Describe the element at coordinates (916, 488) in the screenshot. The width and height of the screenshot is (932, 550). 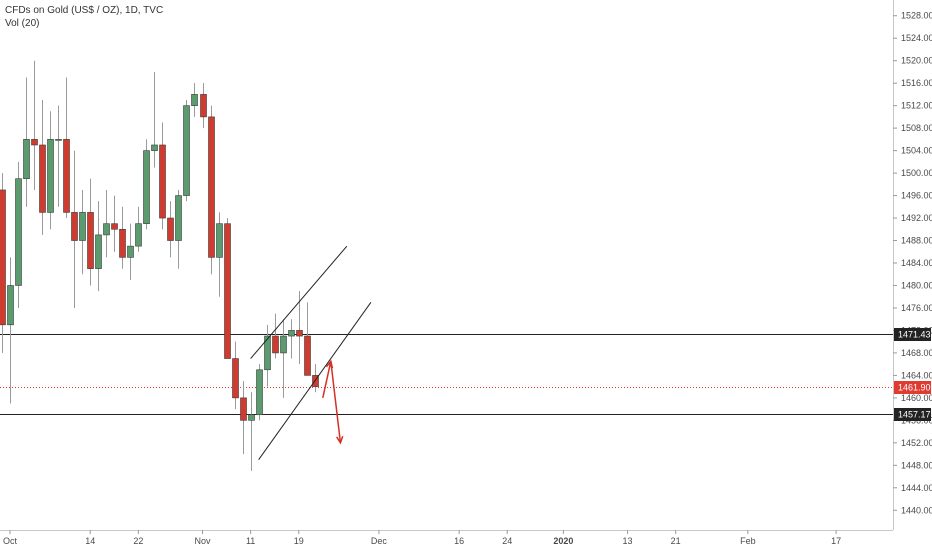
I see `y-tick-label: 1444.00` at that location.